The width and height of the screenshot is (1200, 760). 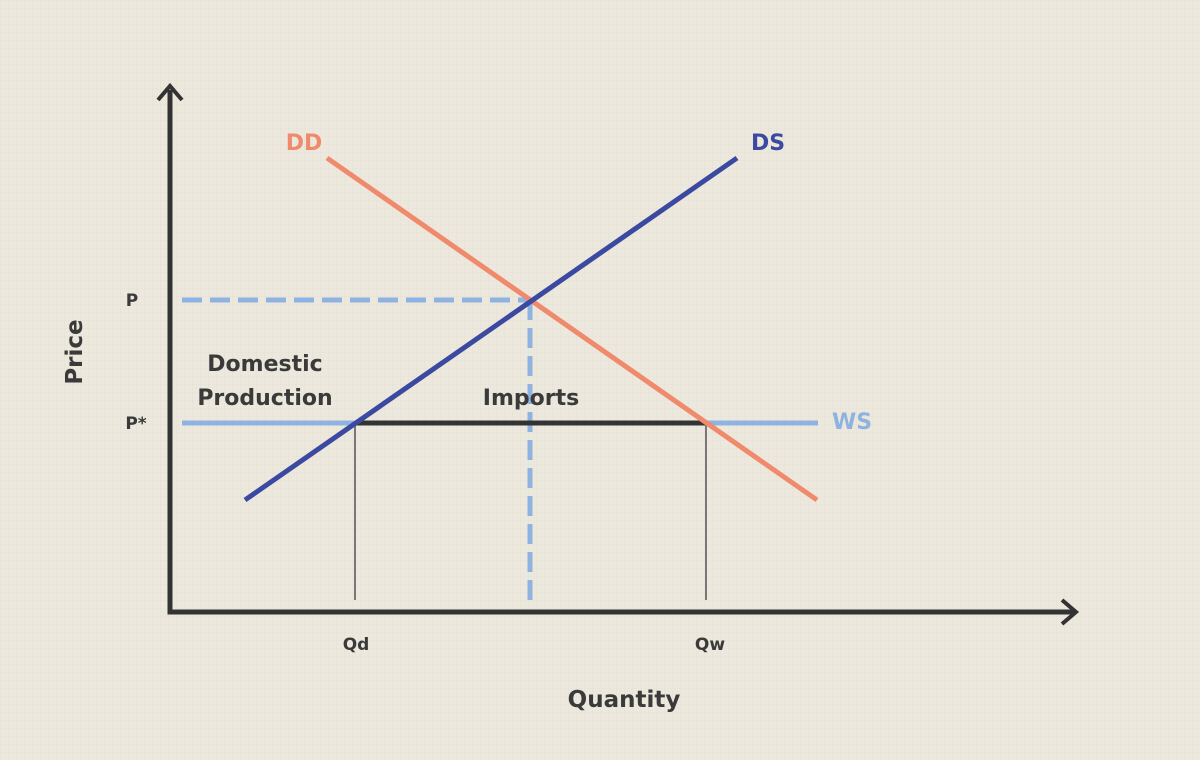 I want to click on y-axis-title: Price, so click(x=75, y=351).